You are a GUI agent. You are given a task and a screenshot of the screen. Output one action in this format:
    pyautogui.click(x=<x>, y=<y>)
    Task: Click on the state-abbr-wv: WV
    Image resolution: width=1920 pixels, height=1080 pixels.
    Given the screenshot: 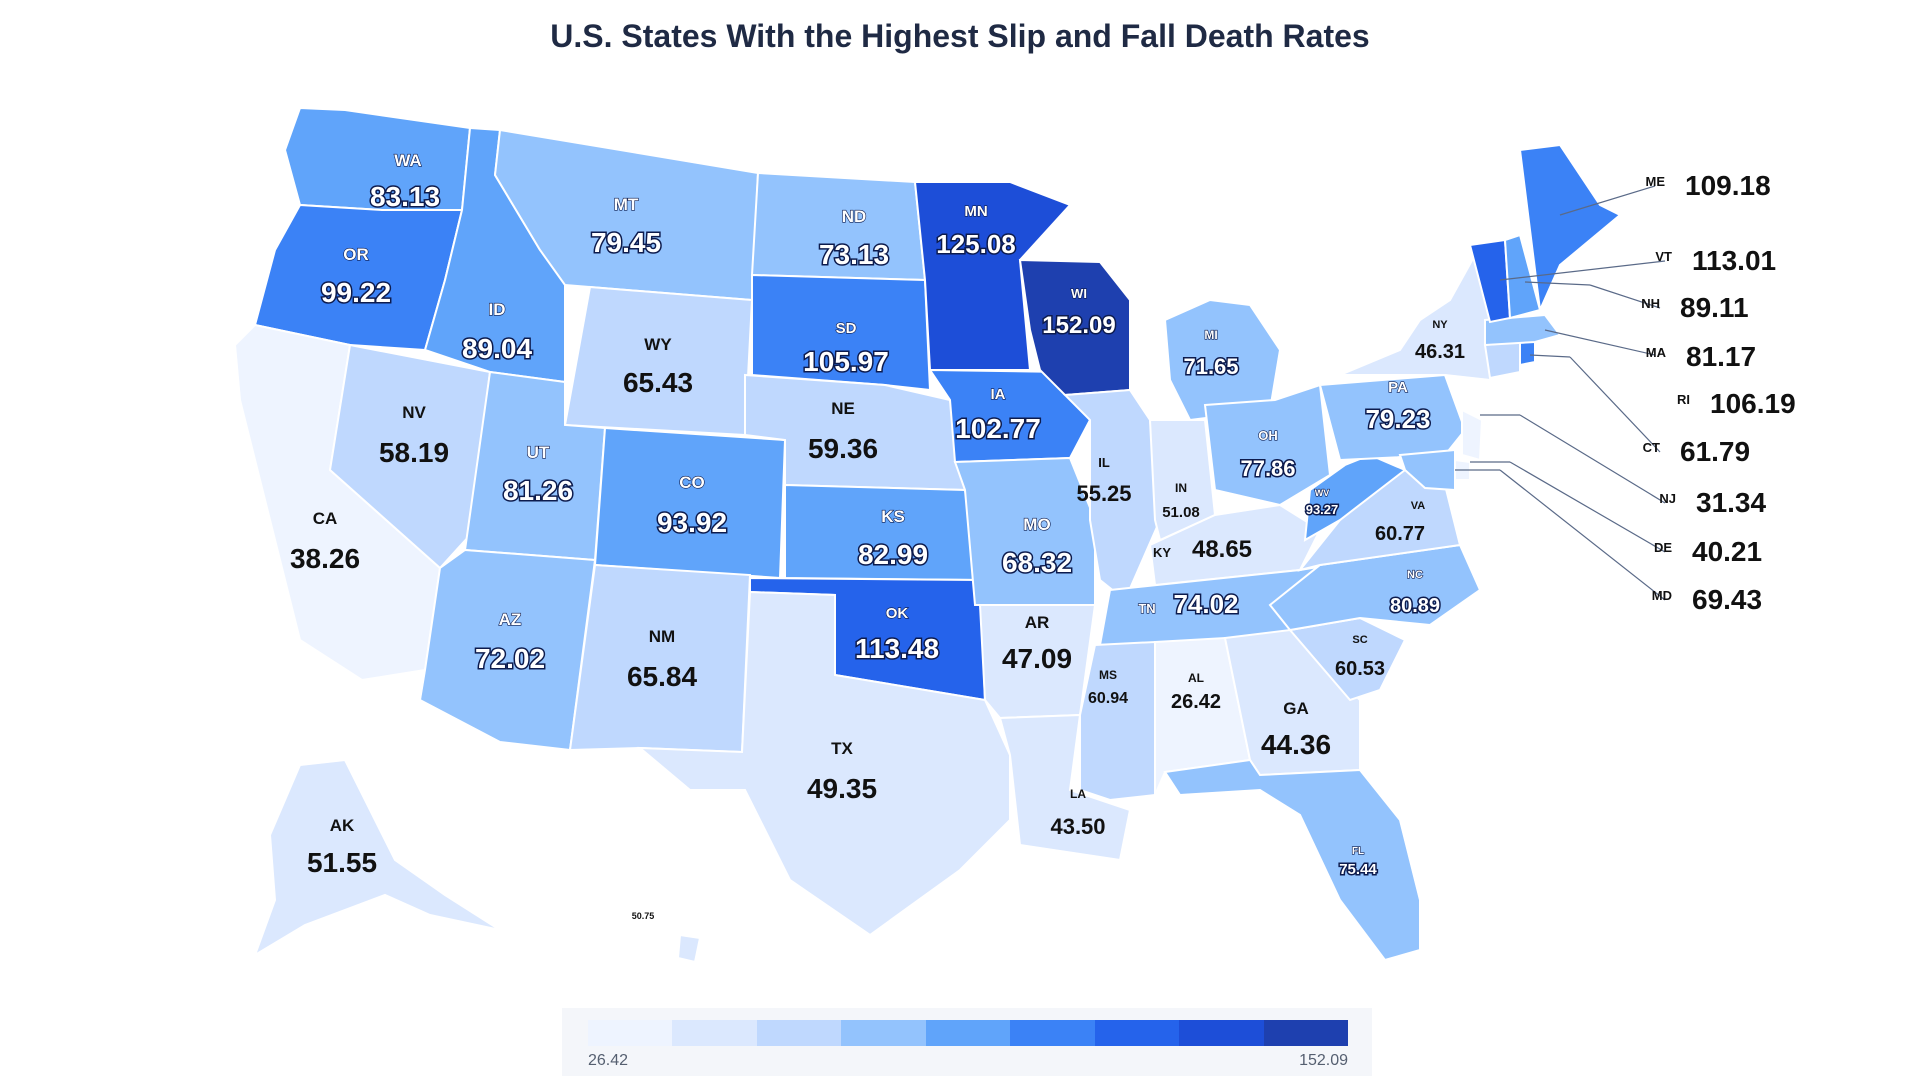 What is the action you would take?
    pyautogui.click(x=1322, y=493)
    